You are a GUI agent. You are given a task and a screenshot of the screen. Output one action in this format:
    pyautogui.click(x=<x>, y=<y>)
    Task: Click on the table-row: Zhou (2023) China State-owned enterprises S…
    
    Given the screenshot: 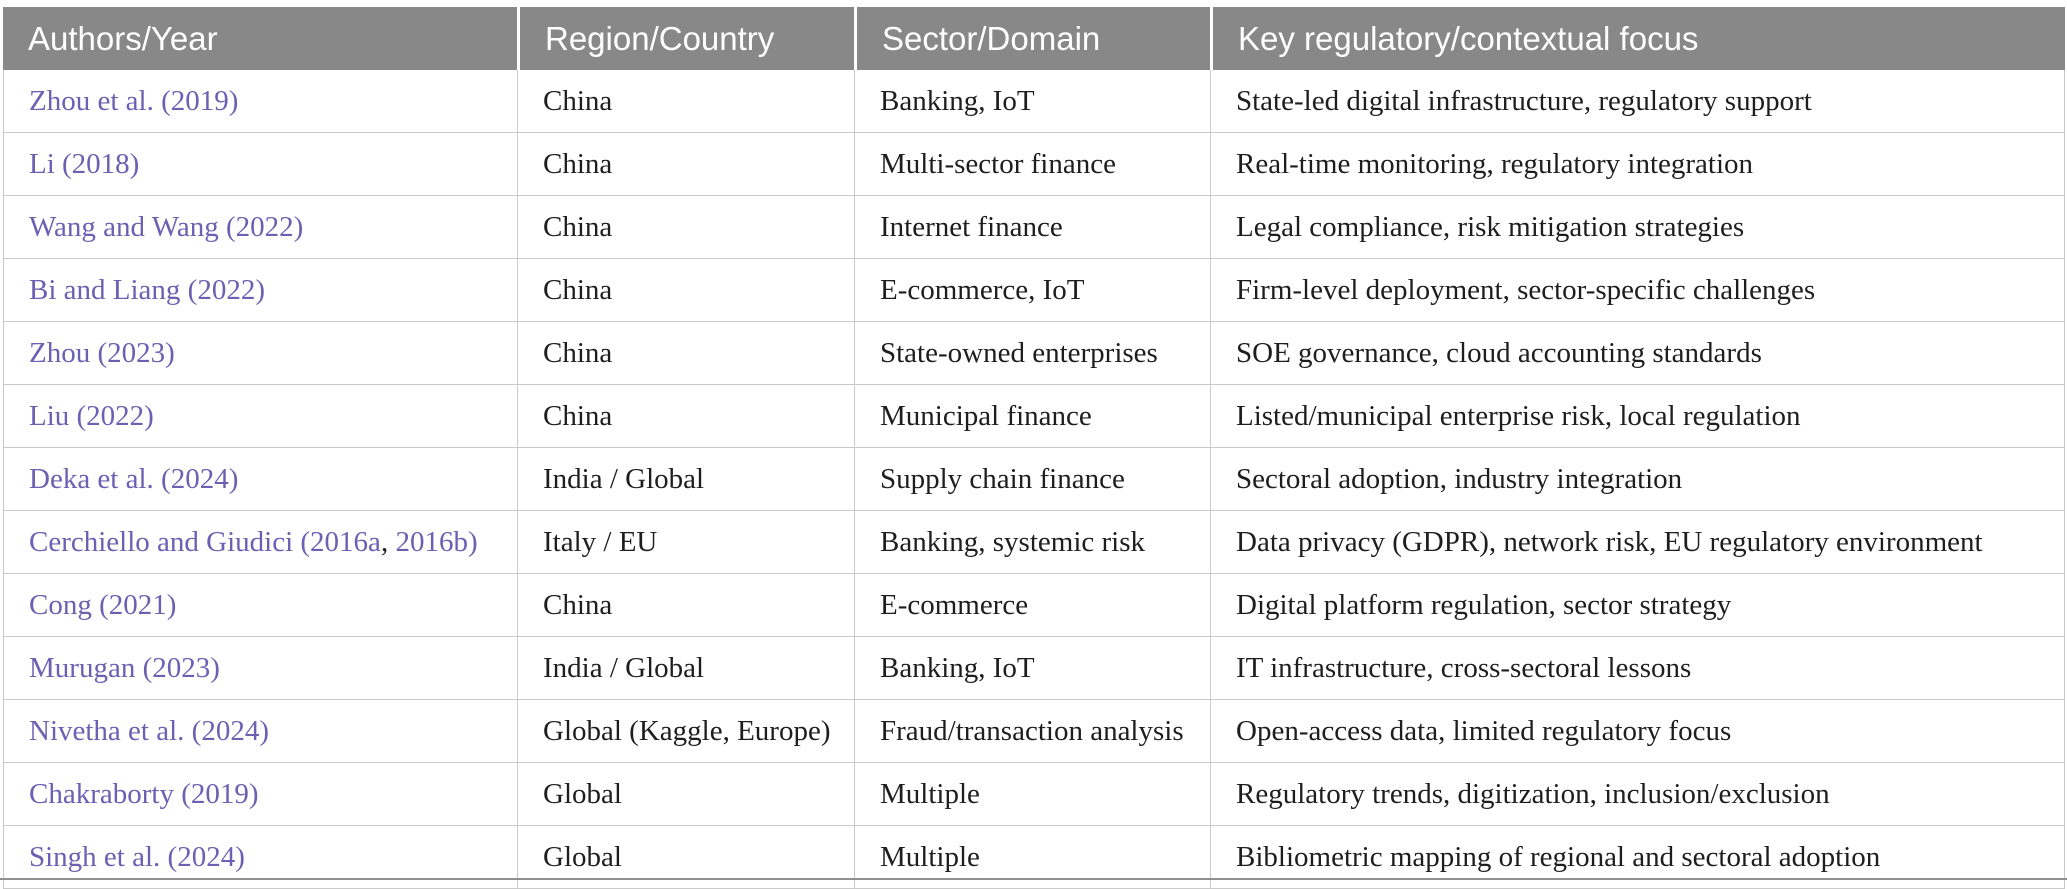 What is the action you would take?
    pyautogui.click(x=1034, y=353)
    